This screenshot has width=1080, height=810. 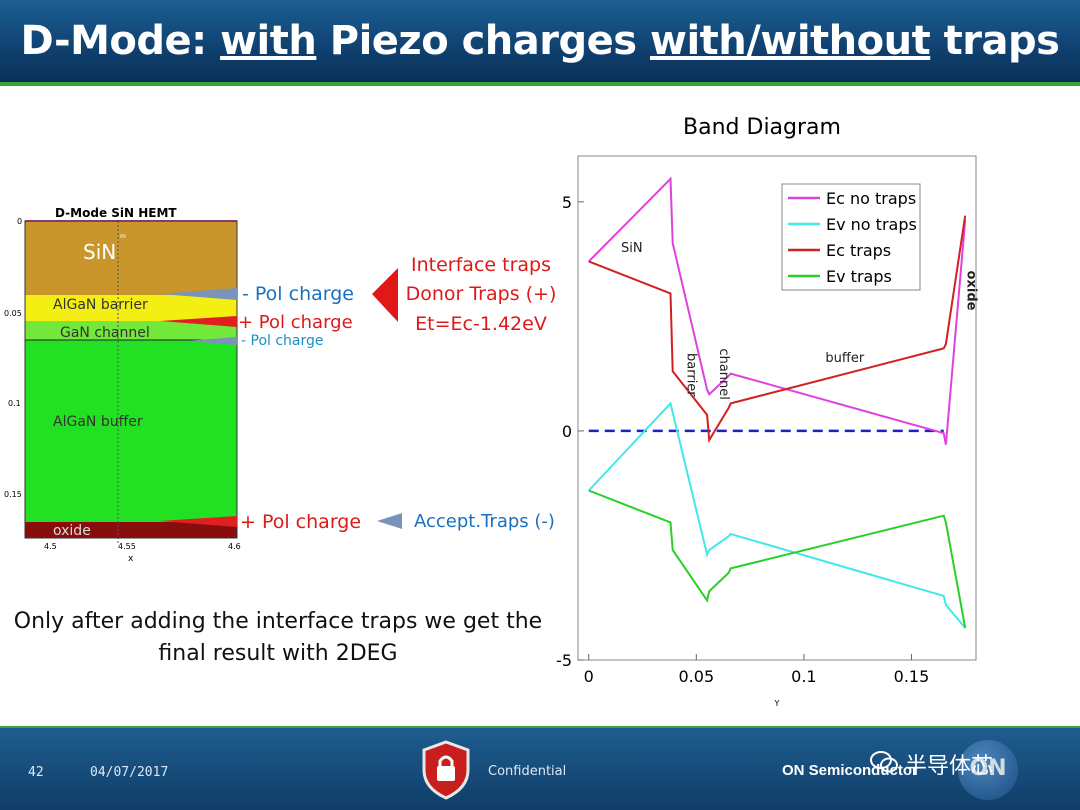 I want to click on title-part-2: with, so click(x=268, y=41).